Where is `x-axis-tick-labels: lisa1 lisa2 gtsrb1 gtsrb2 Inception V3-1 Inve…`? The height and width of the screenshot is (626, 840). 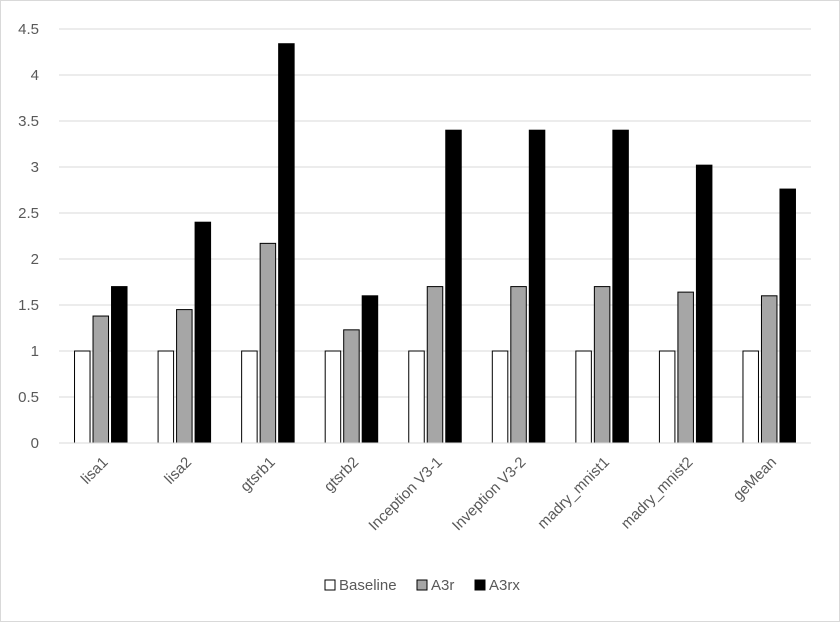 x-axis-tick-labels: lisa1 lisa2 gtsrb1 gtsrb2 Inception V3-1 Inve… is located at coordinates (429, 494).